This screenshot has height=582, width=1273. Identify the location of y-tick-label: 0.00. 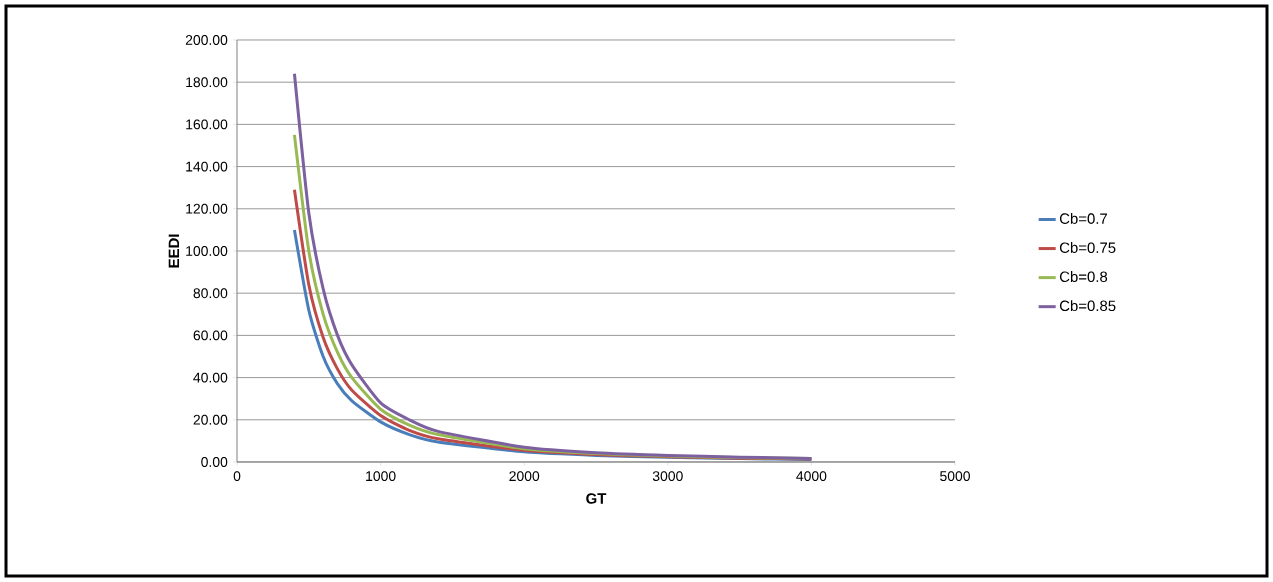
(214, 462).